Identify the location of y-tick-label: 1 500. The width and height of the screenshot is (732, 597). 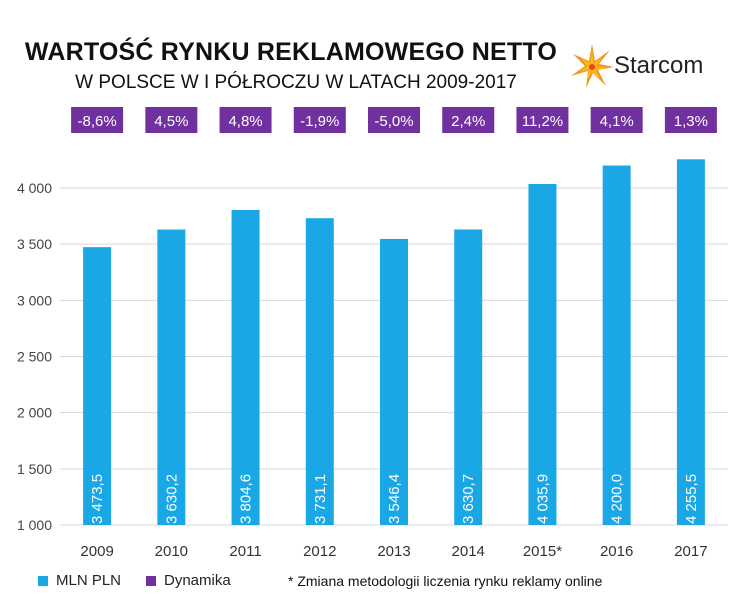
(34, 469).